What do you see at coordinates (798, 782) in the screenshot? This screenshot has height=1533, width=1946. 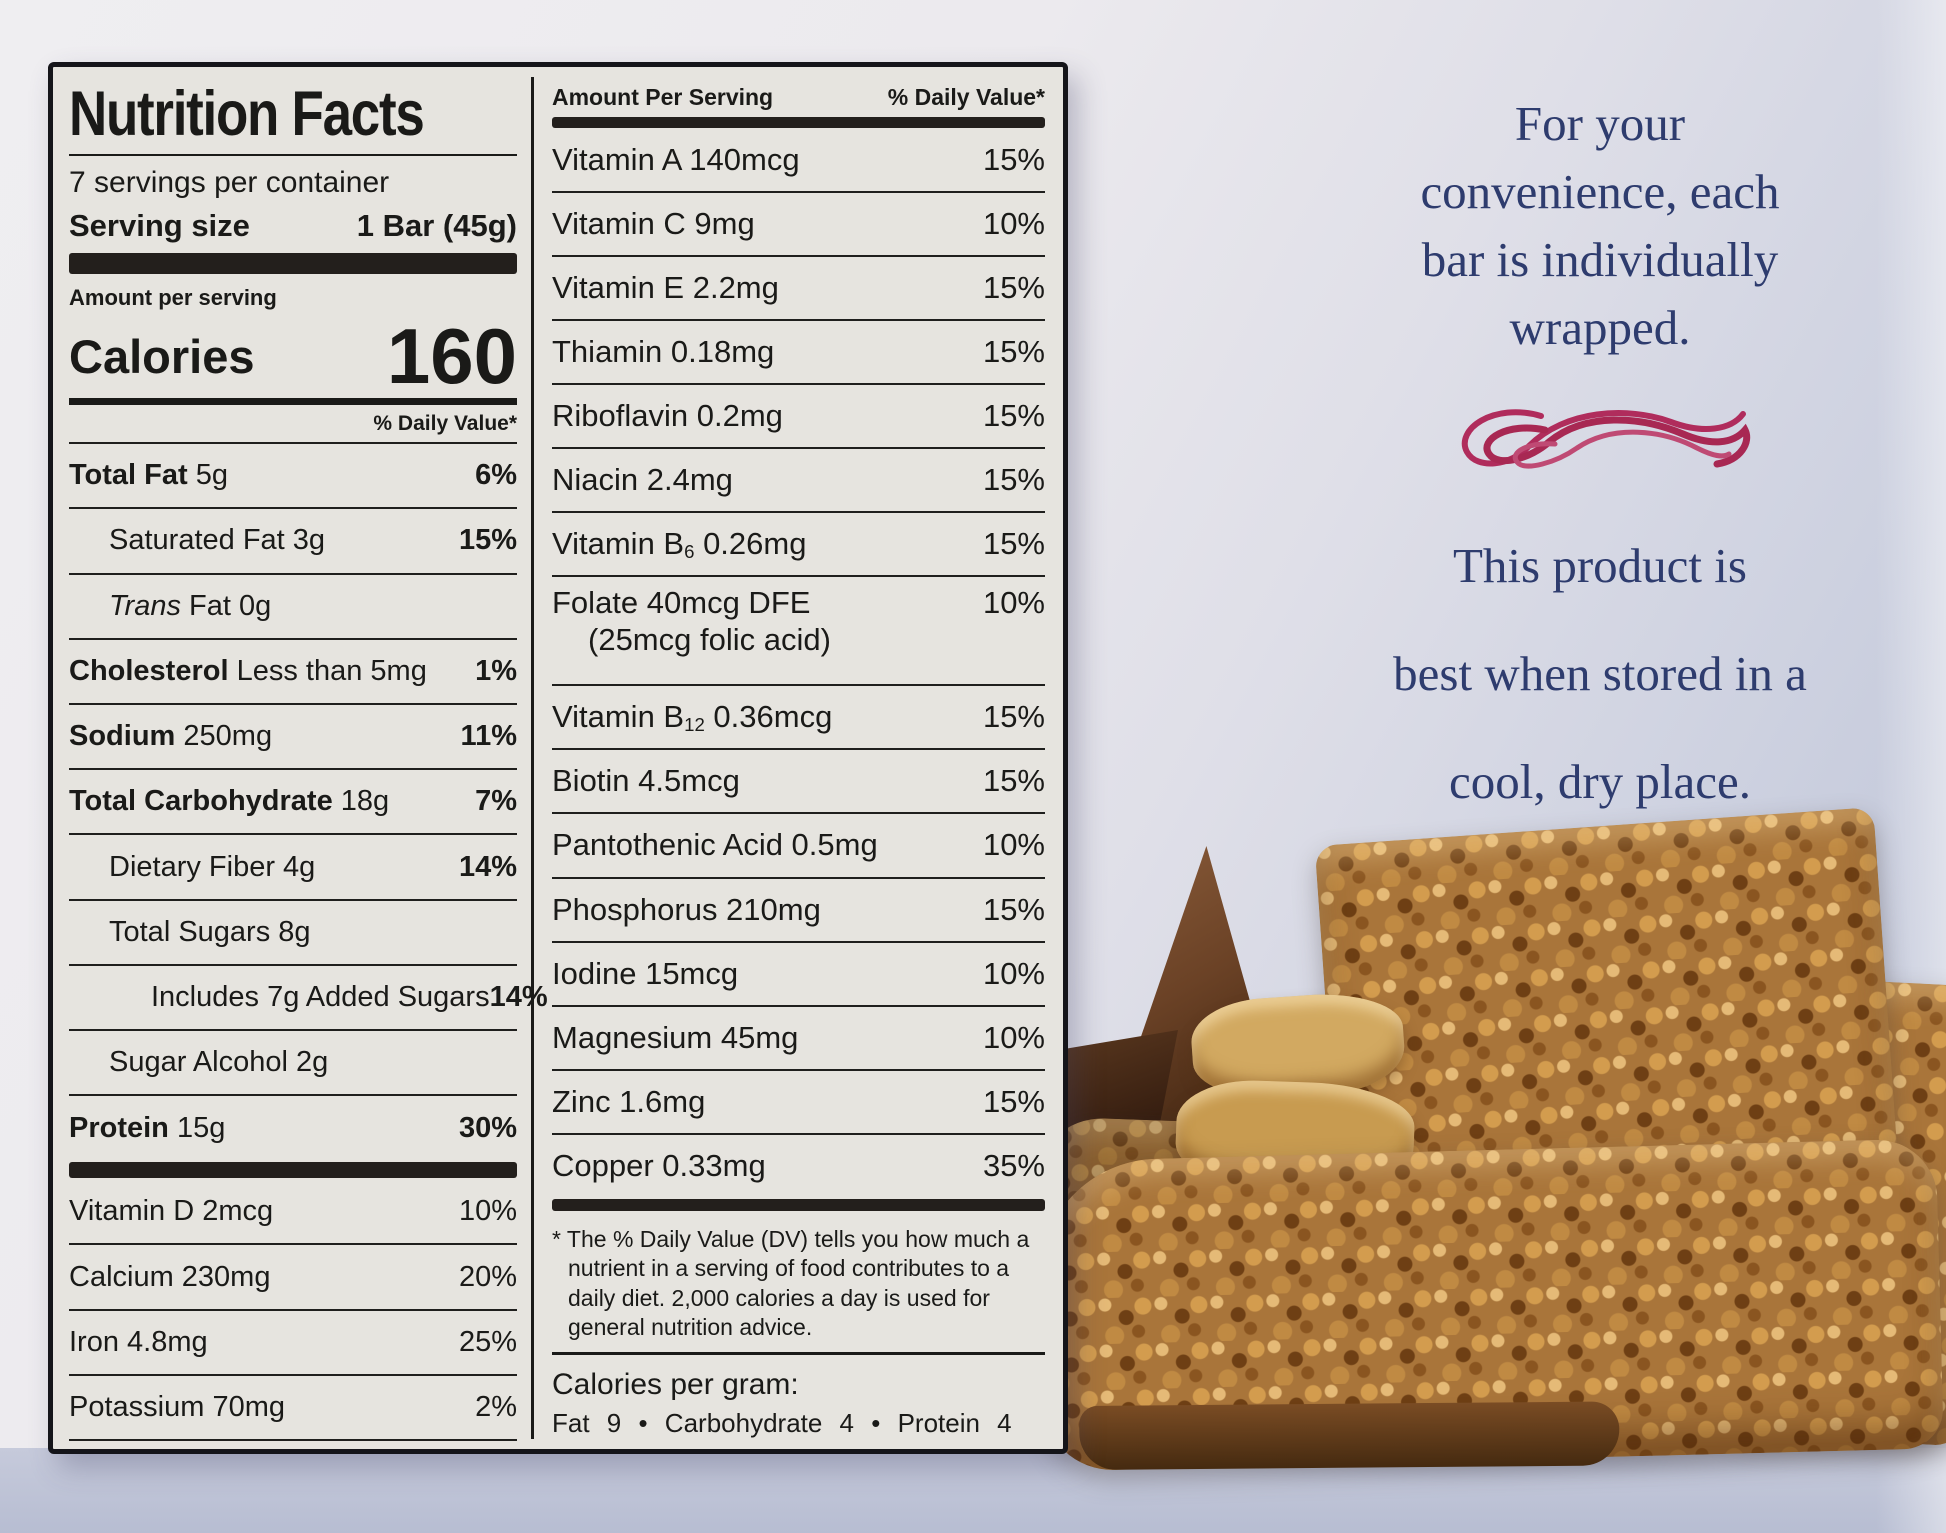 I see `nutrient-row-biotin: Biotin 4.5mcg 15%` at bounding box center [798, 782].